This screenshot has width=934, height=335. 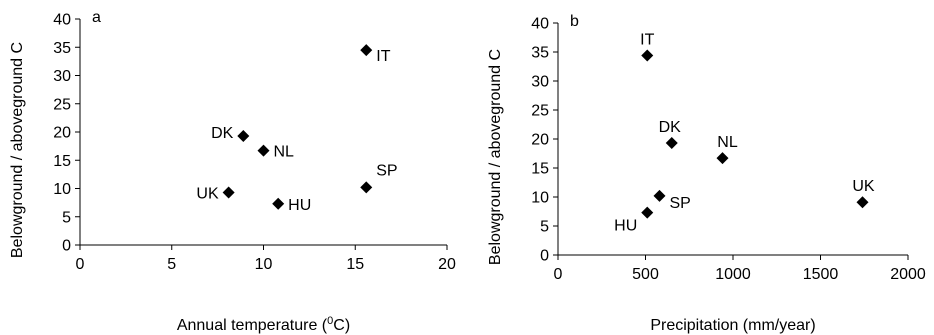 What do you see at coordinates (727, 142) in the screenshot?
I see `panel-b-point-label-nl: NL` at bounding box center [727, 142].